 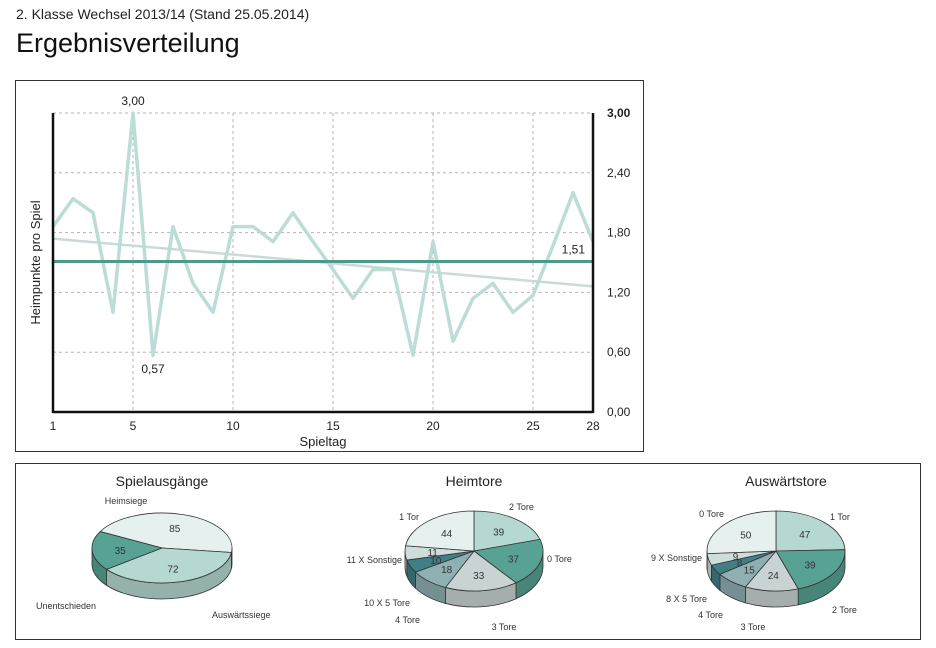 I want to click on y-tick-label: 3,00, so click(x=619, y=113).